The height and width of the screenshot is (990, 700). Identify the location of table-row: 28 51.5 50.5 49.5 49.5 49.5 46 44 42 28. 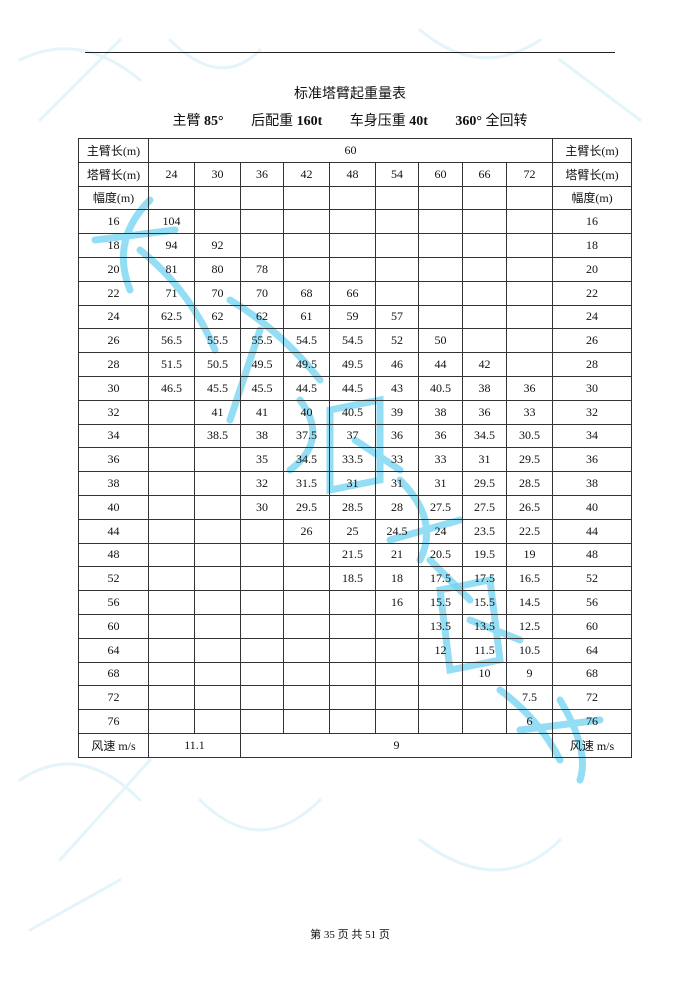
(355, 364).